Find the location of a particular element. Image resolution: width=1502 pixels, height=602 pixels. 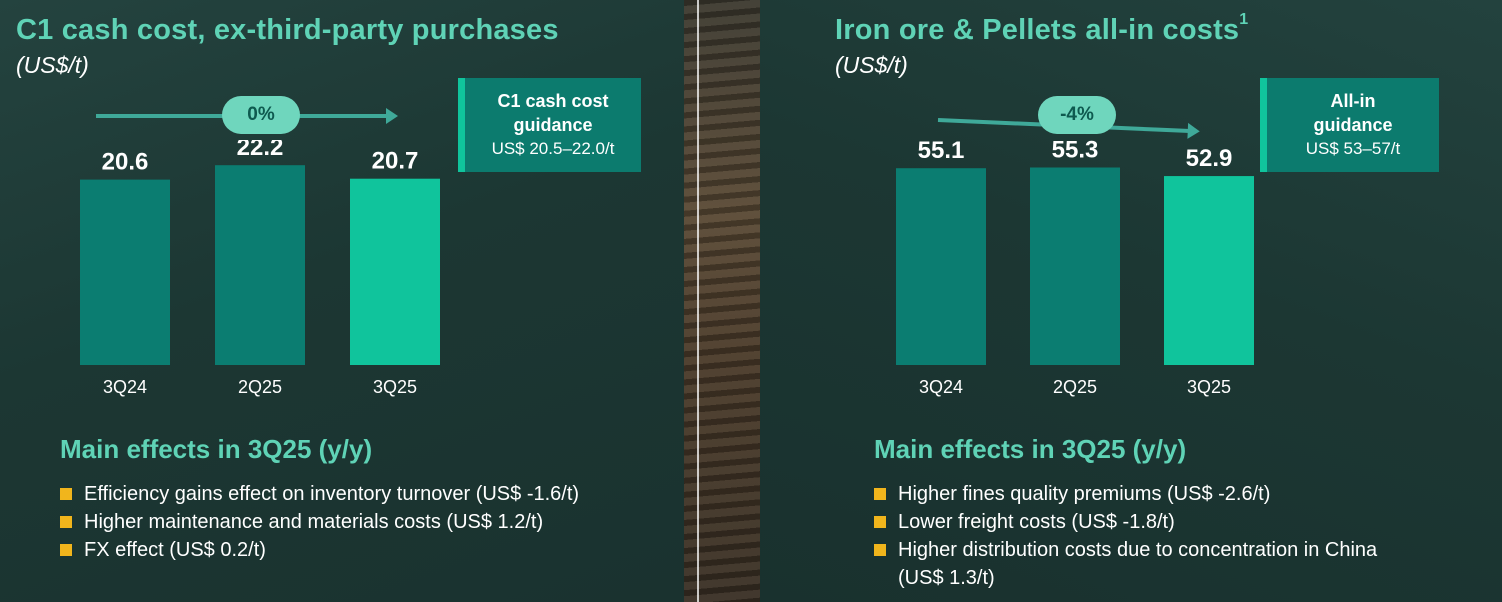

right-guidance-box: All-in guidance US$ 53–57/t is located at coordinates (1349, 125).